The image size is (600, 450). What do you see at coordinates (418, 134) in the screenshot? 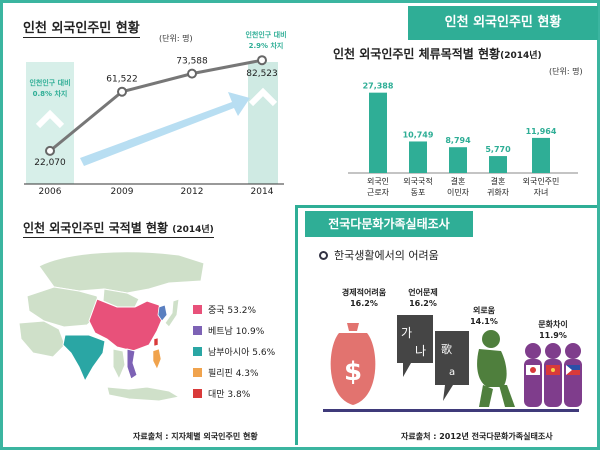
I see `purpose-value-label: 10,749` at bounding box center [418, 134].